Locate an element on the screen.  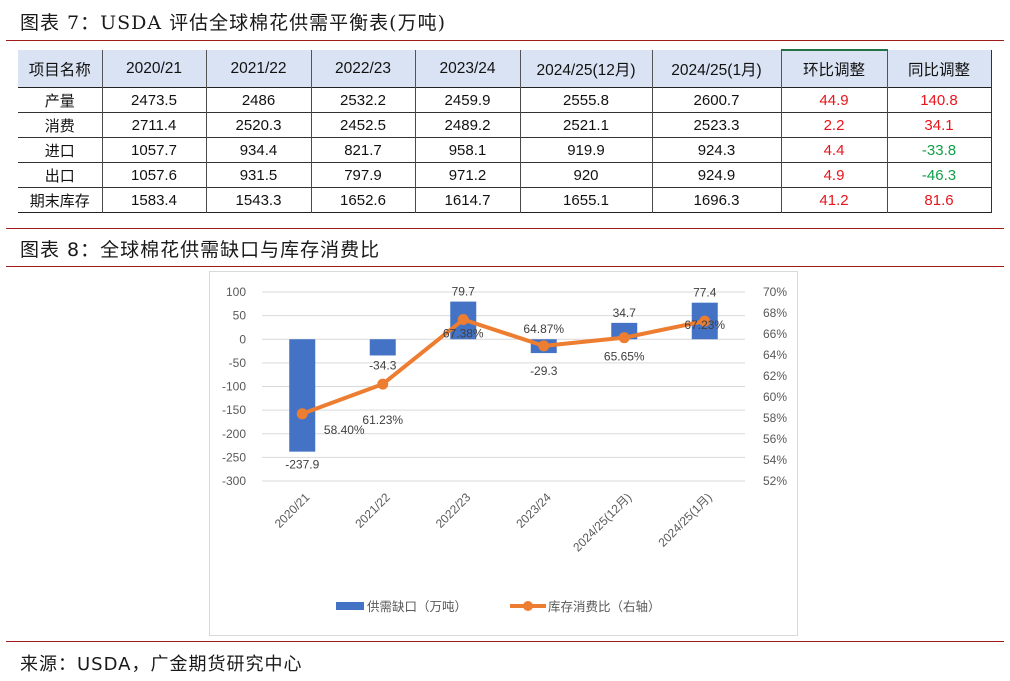
yoy-cell: -46.3 is located at coordinates (939, 175).